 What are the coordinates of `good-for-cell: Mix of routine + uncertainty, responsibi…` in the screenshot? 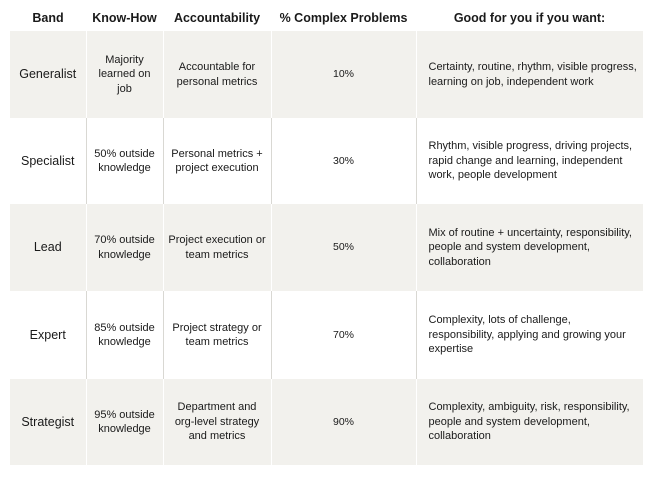 It's located at (529, 247).